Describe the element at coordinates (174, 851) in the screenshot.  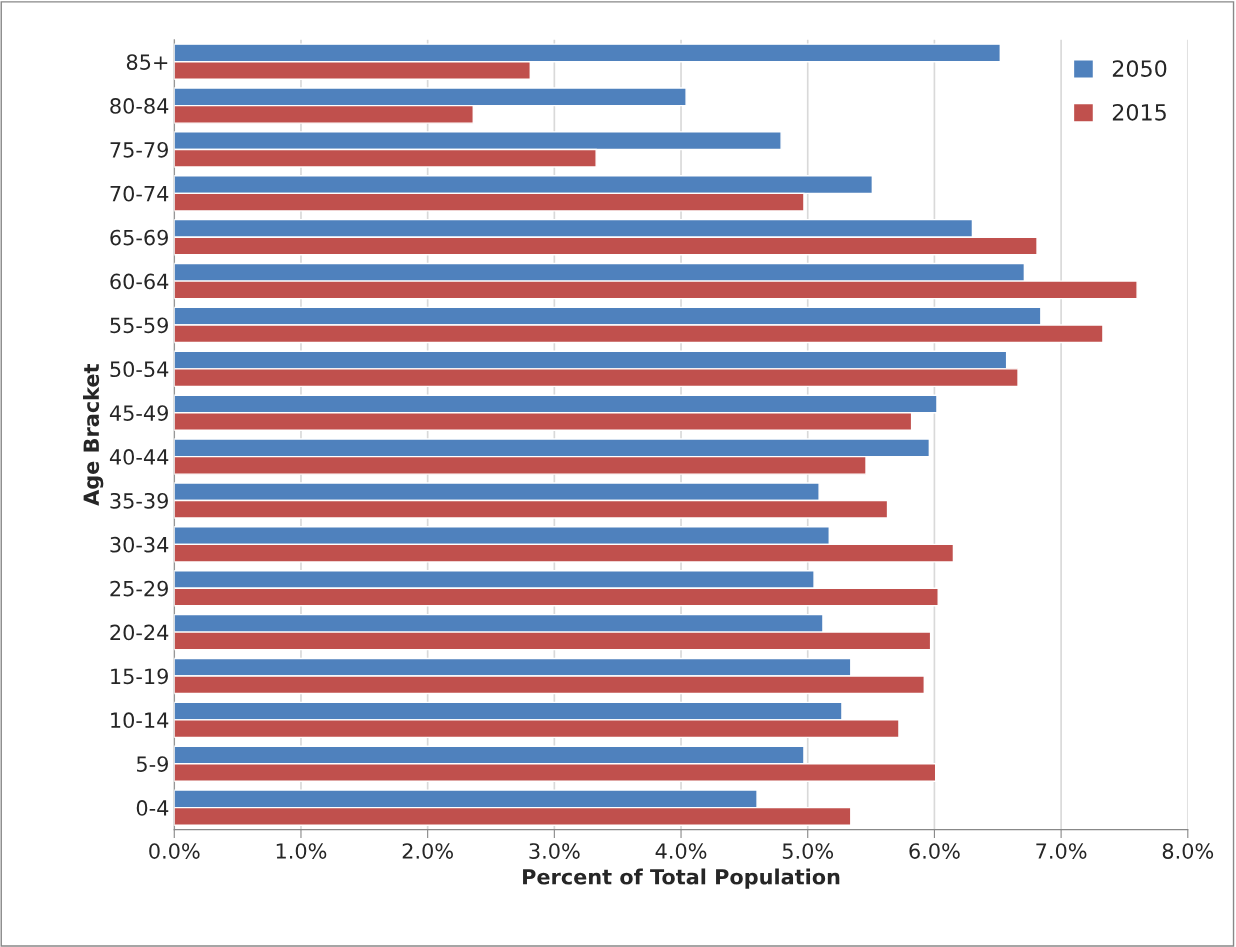
I see `x-tick-label: 0.0%` at that location.